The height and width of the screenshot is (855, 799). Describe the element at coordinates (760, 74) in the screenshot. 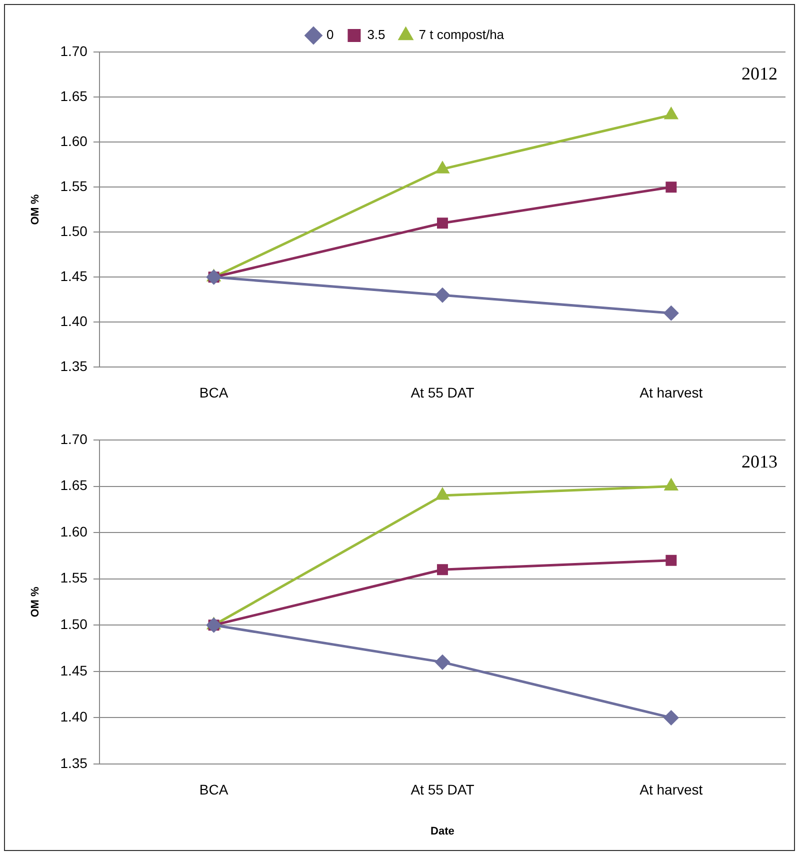

I see `annotation: 2012` at that location.